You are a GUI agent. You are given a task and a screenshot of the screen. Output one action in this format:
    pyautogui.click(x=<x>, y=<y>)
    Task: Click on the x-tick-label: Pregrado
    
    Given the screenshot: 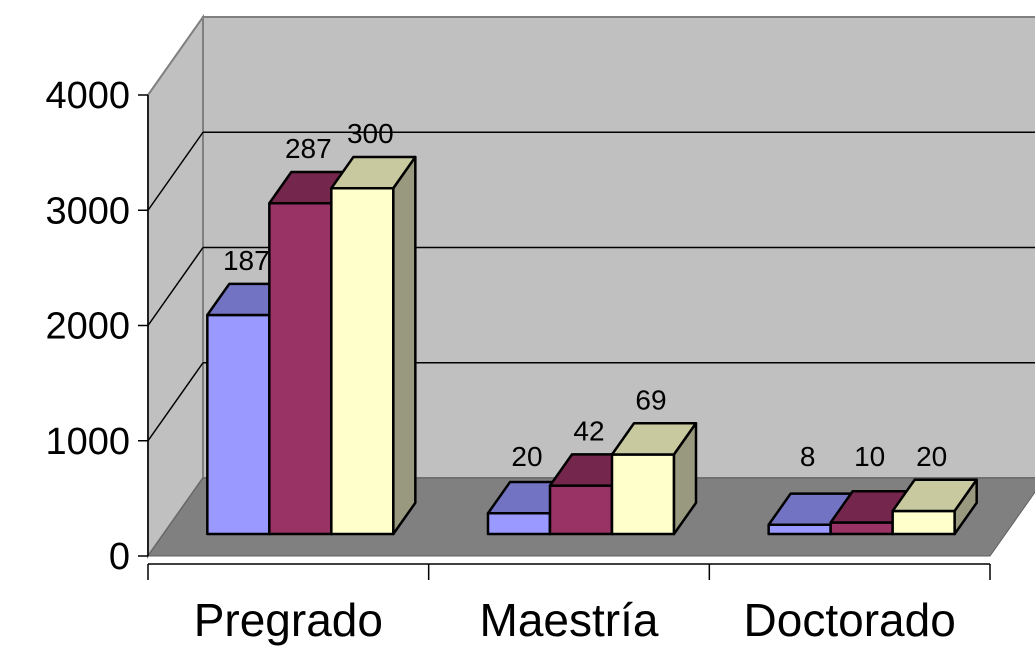 What is the action you would take?
    pyautogui.click(x=288, y=620)
    